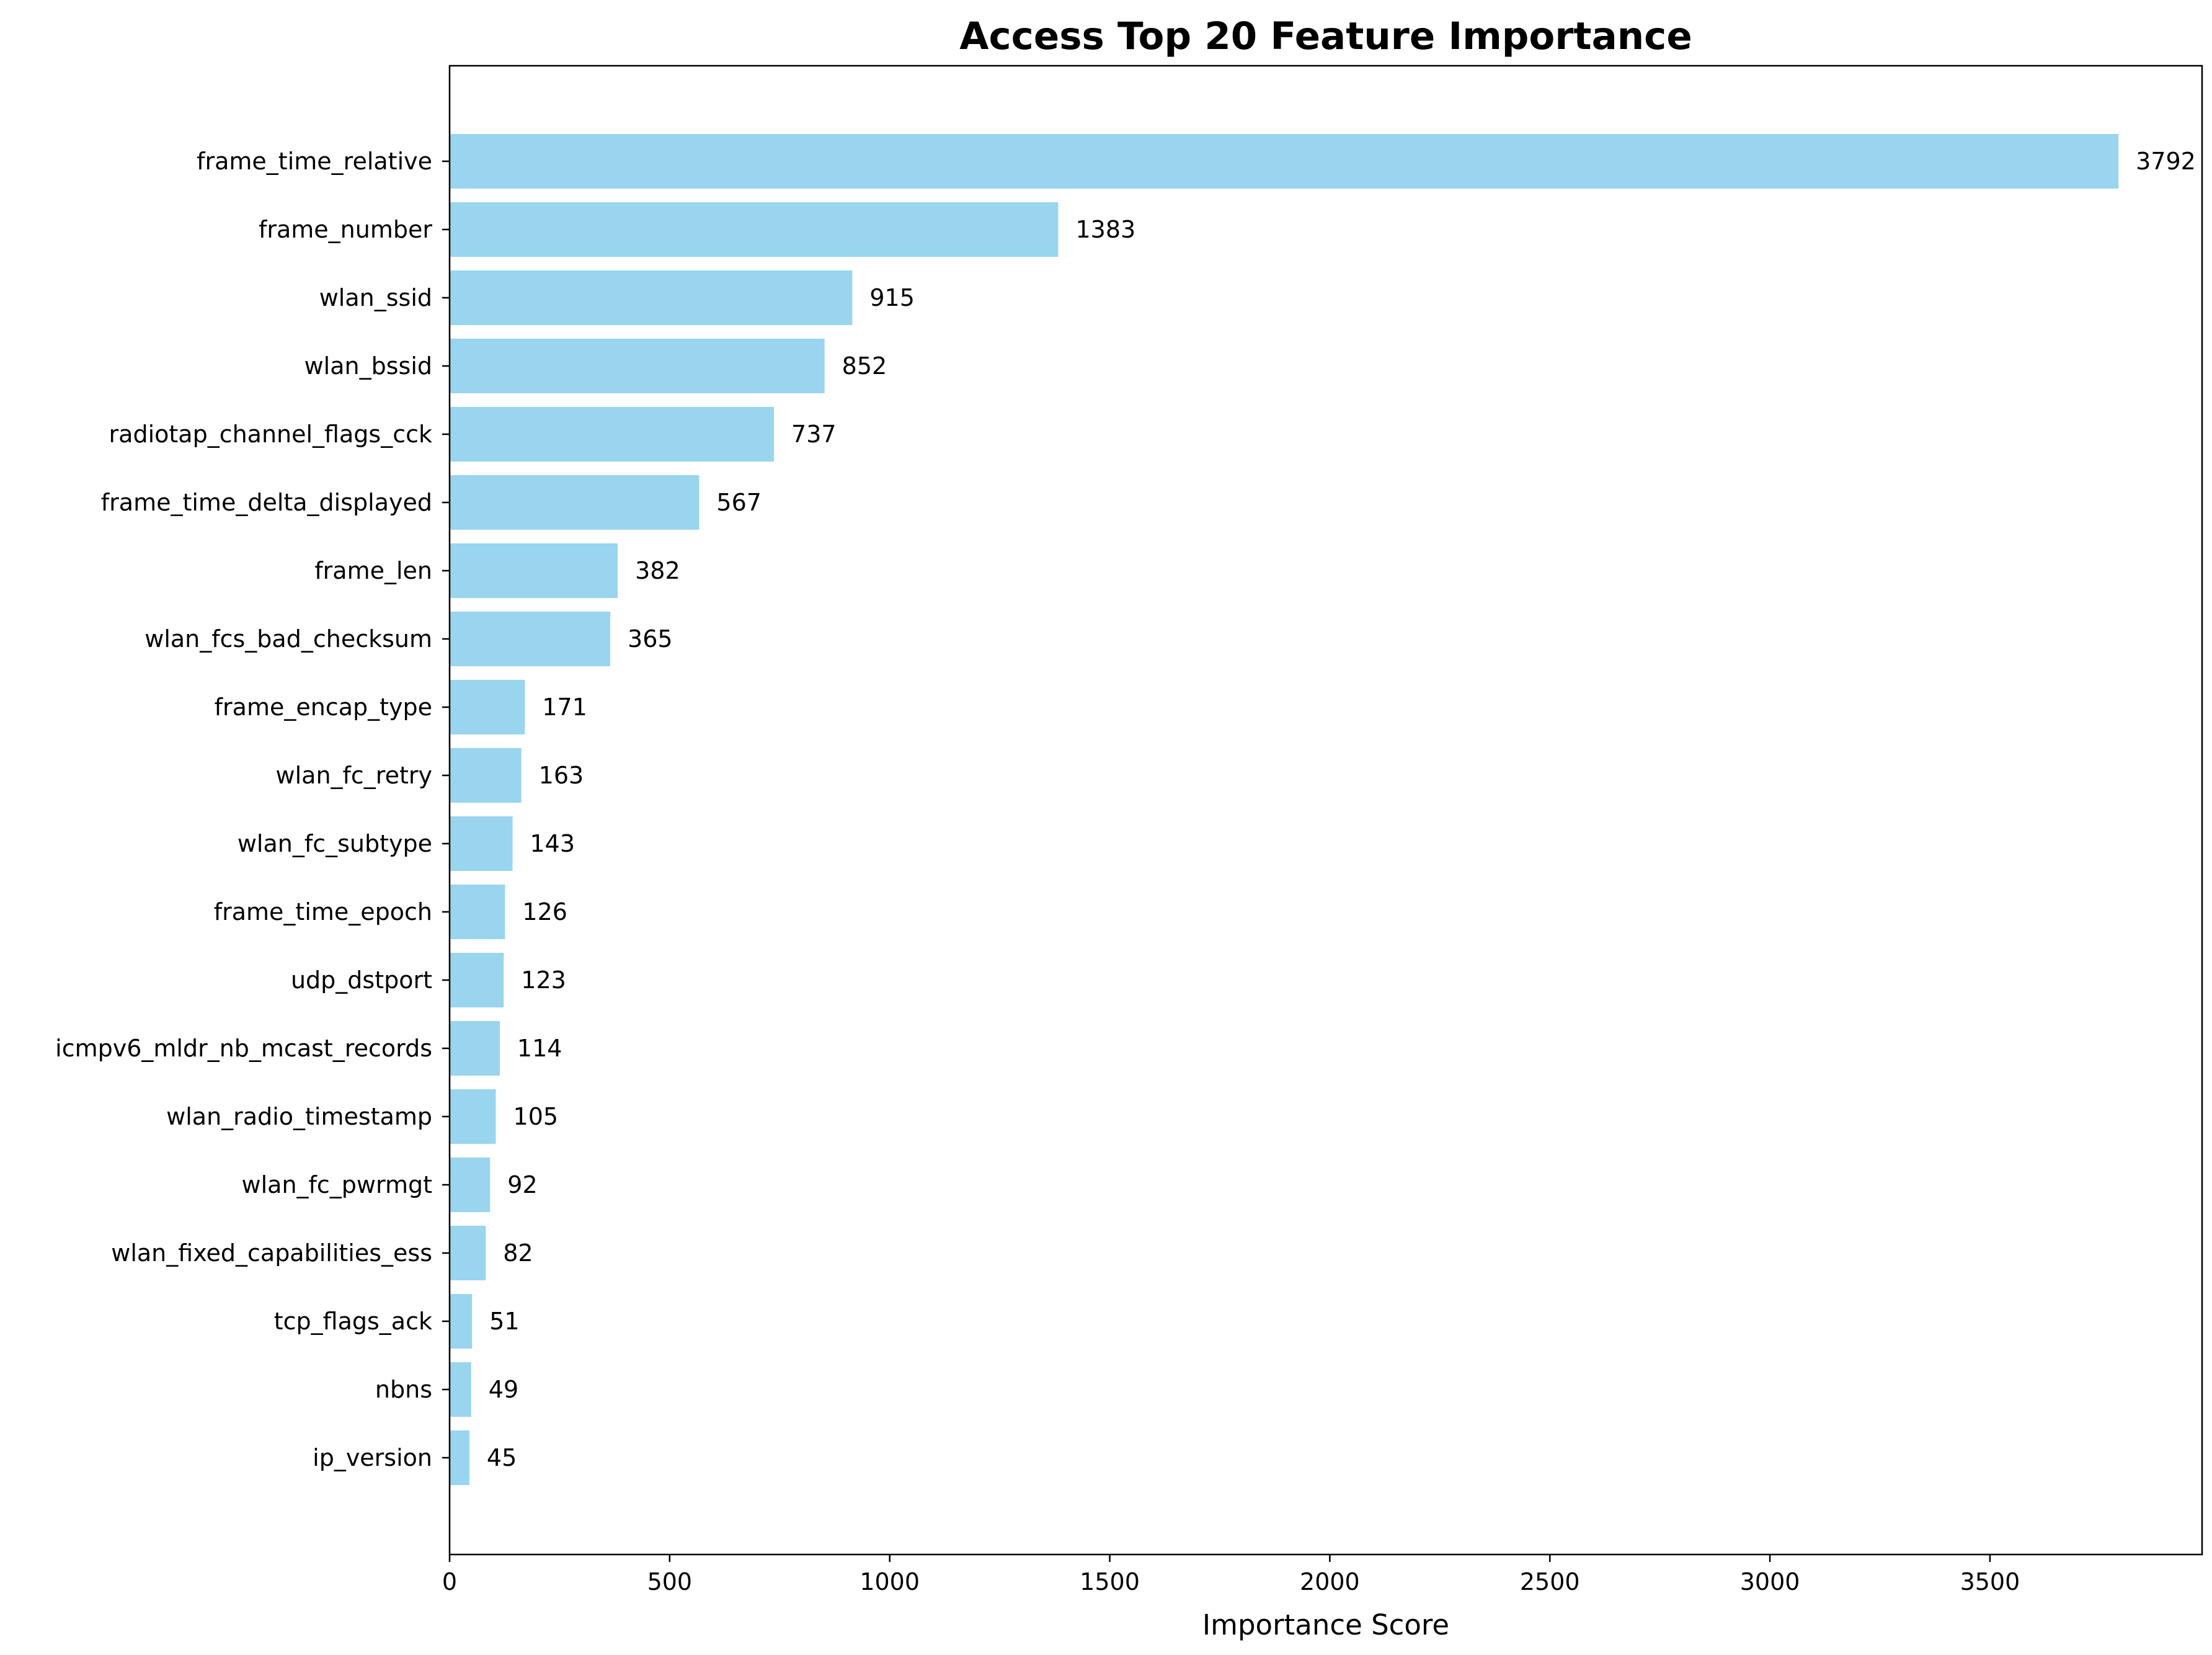 The width and height of the screenshot is (2212, 1655). I want to click on x-tick-label: 1000, so click(889, 1581).